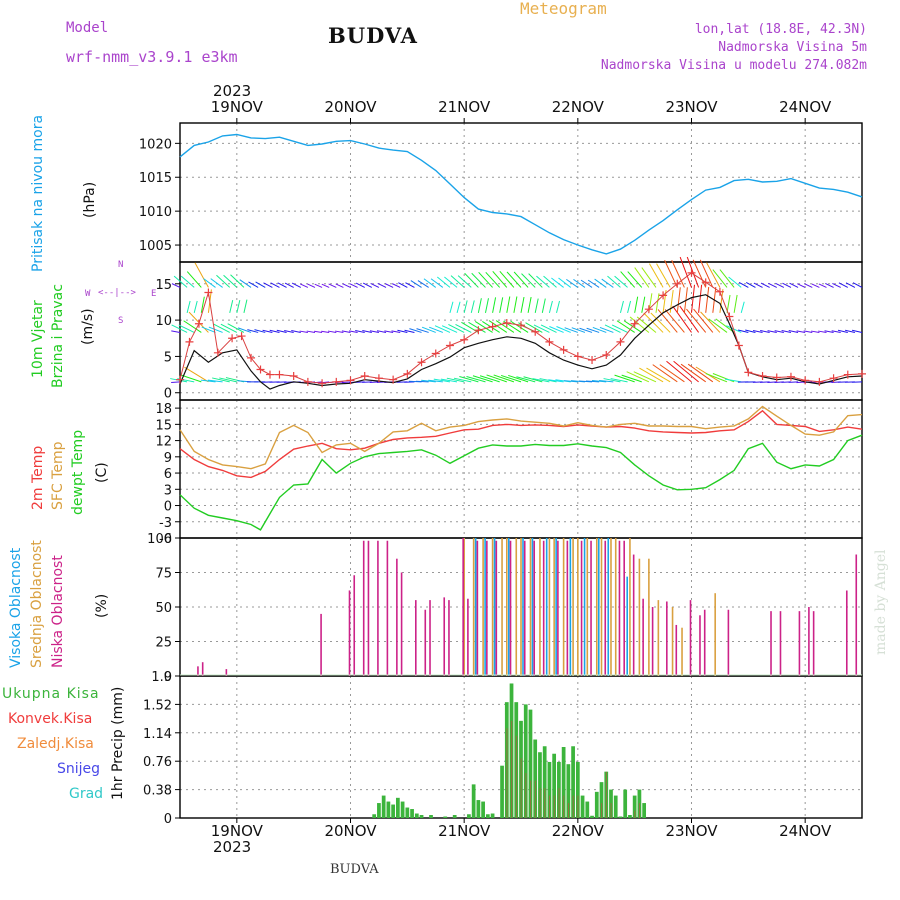 The height and width of the screenshot is (900, 900). Describe the element at coordinates (159, 539) in the screenshot. I see `y-tick-label: 100` at that location.